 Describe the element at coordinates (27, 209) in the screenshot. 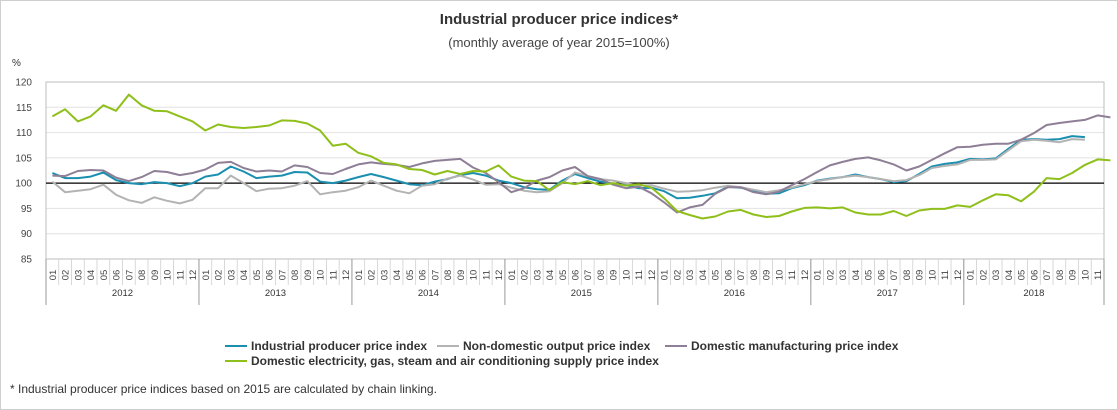

I see `y-tick-label: 95` at that location.